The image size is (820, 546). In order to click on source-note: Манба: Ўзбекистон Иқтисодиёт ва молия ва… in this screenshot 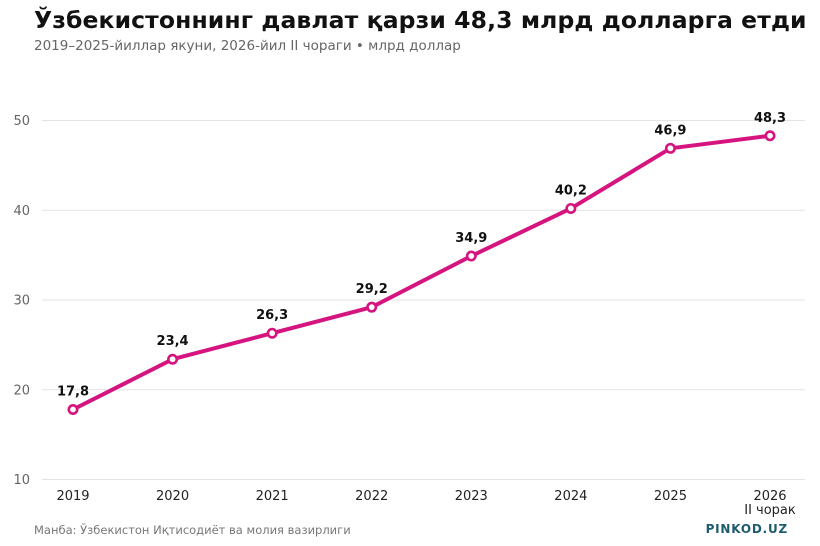, I will do `click(192, 530)`.